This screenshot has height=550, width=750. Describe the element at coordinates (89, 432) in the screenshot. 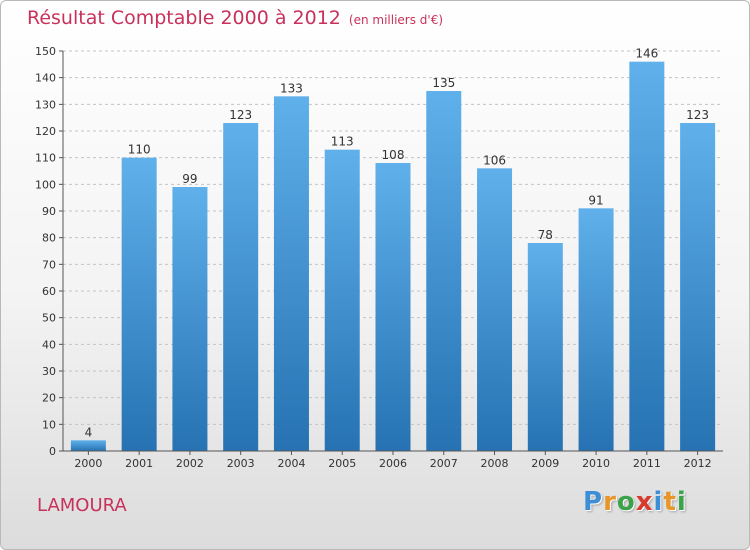

I see `data-label: 4` at that location.